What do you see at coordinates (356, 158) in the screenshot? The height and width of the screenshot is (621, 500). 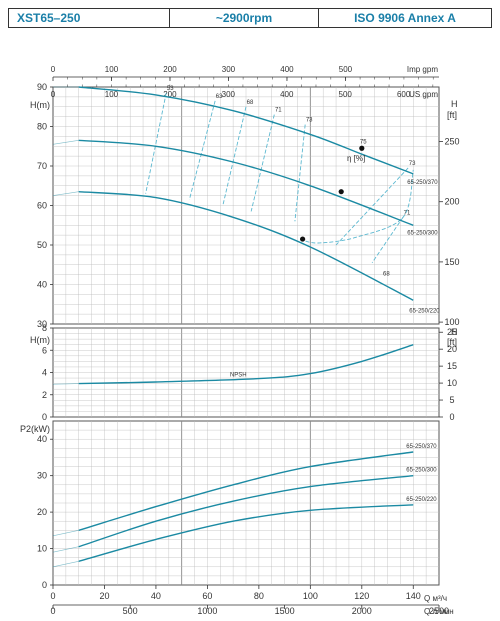 I see `efficiency-label: η [%]` at bounding box center [356, 158].